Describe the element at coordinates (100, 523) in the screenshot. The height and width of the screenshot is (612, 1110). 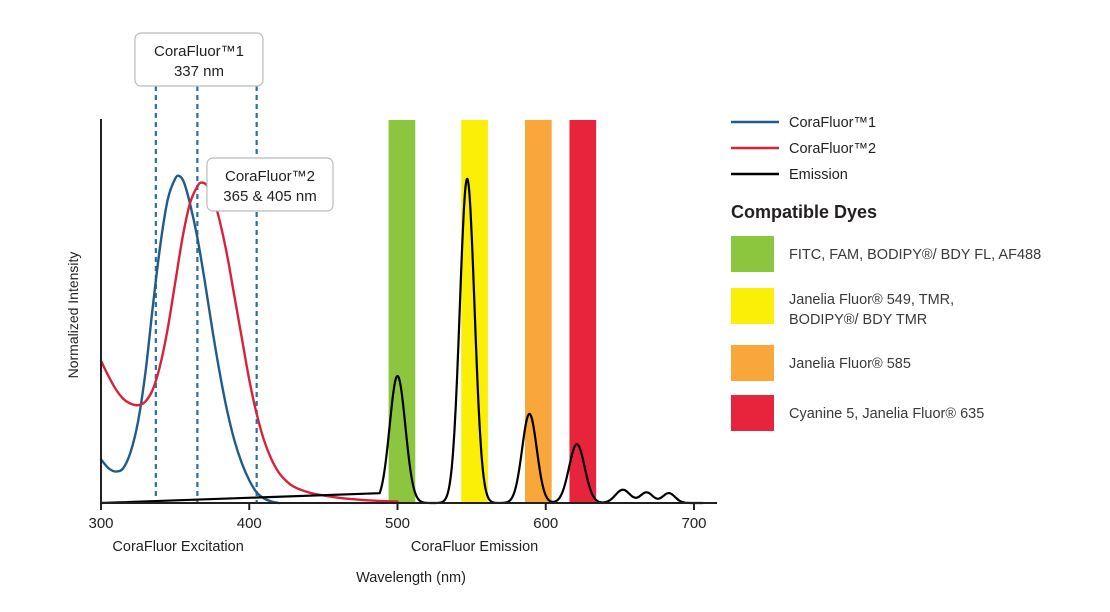
I see `x-tick-label-300: 300` at that location.